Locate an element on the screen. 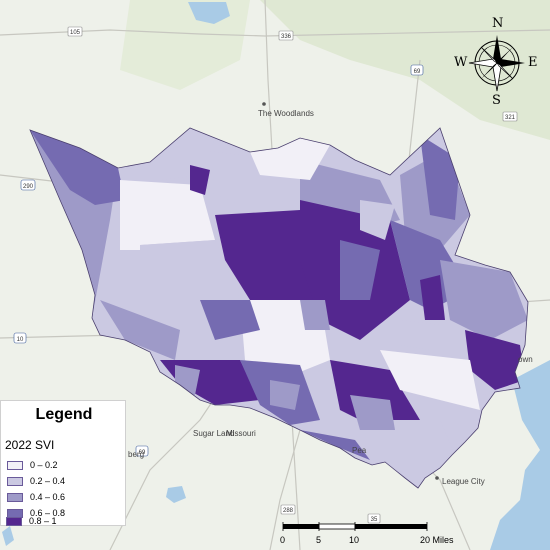 The height and width of the screenshot is (550, 550). scale-bar: 0 5 10 20 Miles is located at coordinates (364, 535).